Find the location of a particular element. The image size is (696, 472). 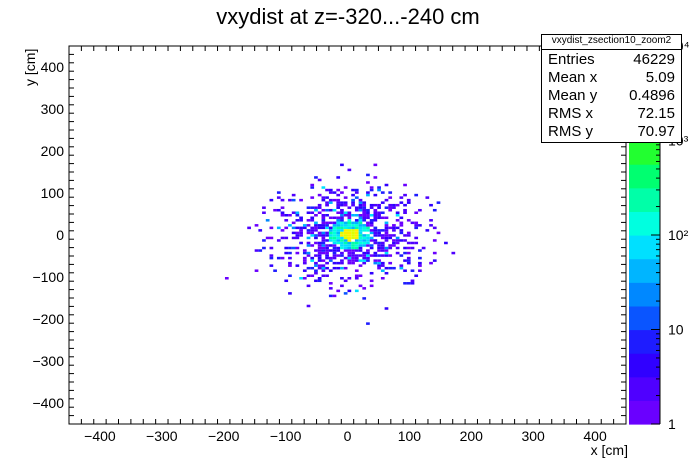

color-scale-swatch is located at coordinates (644, 223).